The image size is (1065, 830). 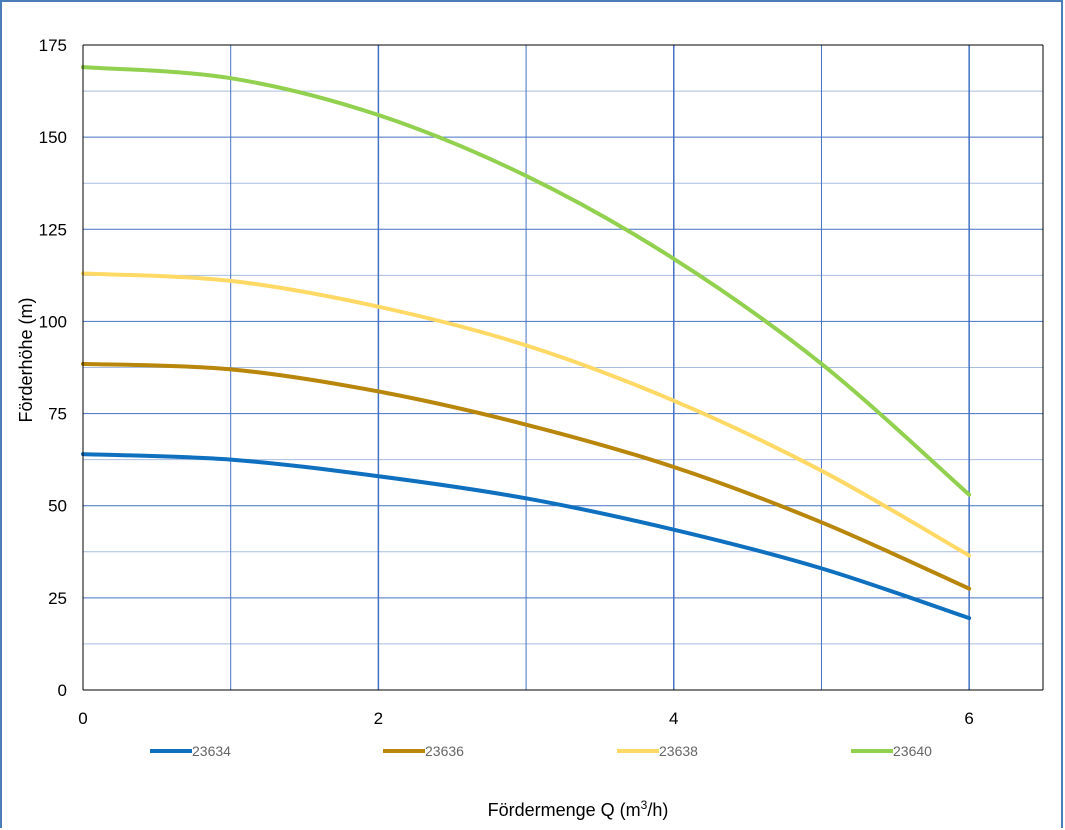 I want to click on y-tick-label: 0, so click(x=62, y=690).